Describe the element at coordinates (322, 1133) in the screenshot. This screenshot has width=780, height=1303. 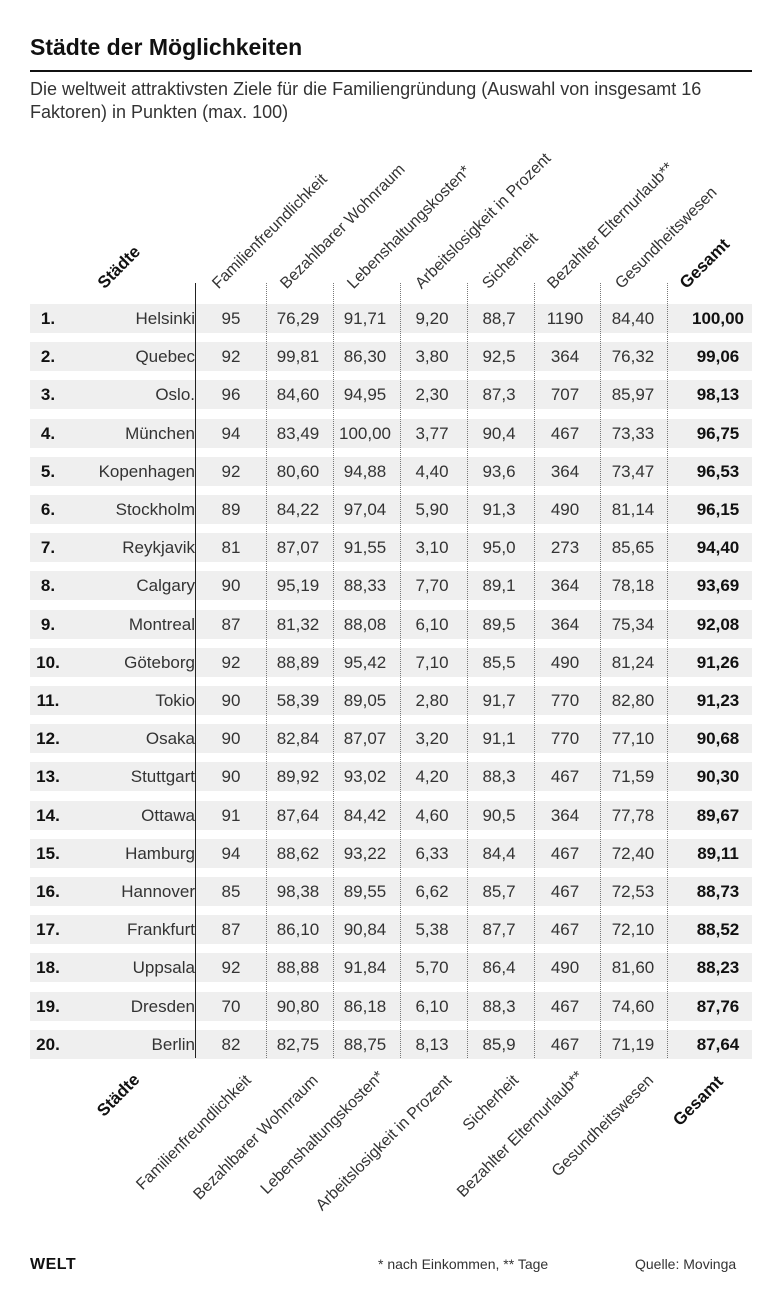
I see `column-header: Lebenshaltungskosten*` at that location.